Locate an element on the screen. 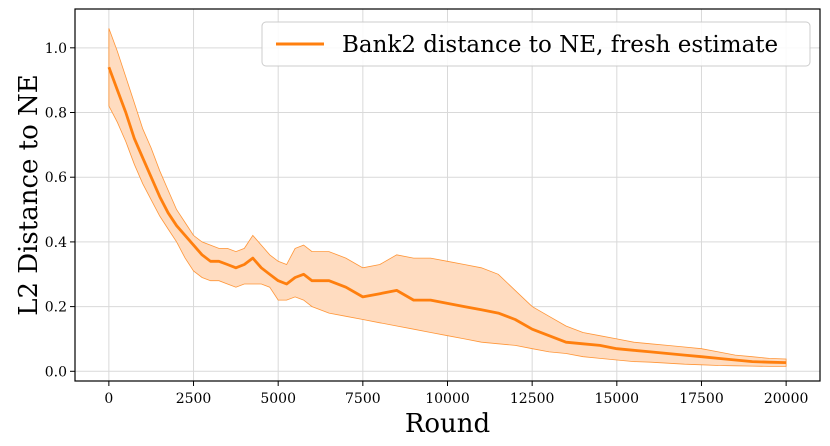 The width and height of the screenshot is (830, 446). legend-box is located at coordinates (536, 44).